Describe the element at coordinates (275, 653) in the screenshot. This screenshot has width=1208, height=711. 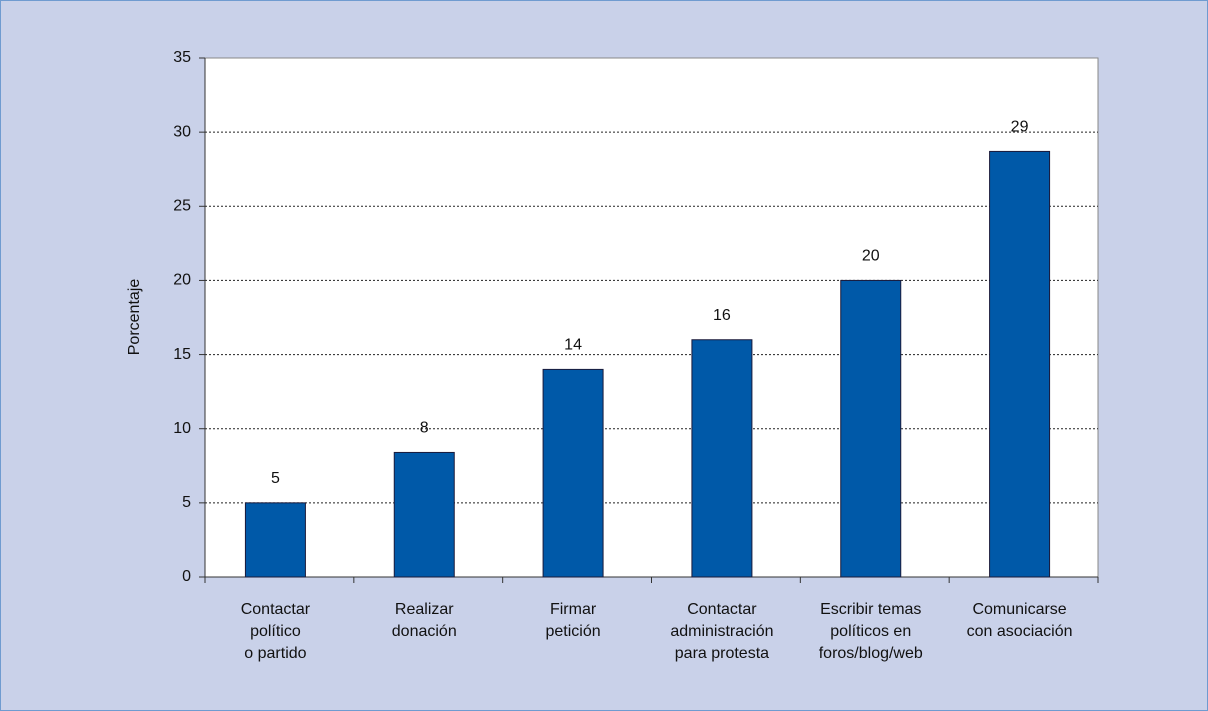
I see `x-tick-label: o partido` at that location.